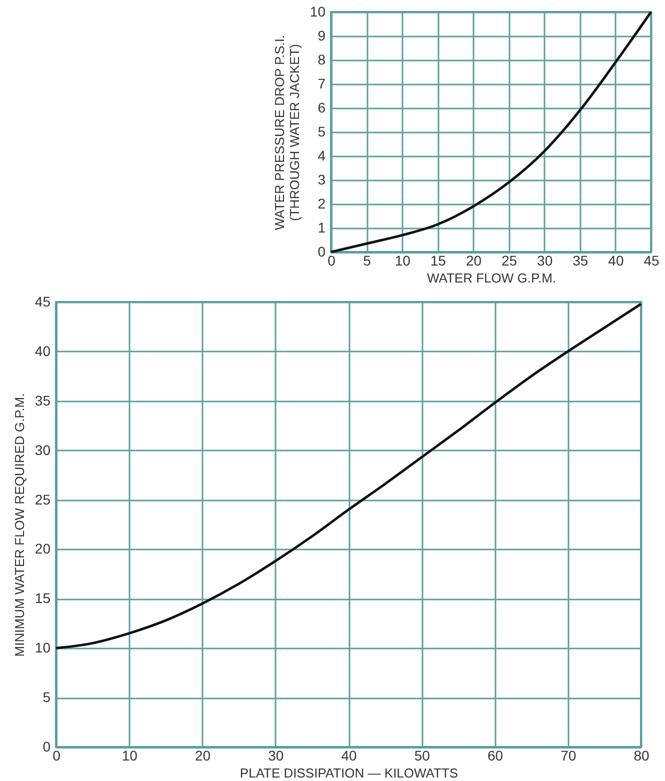  What do you see at coordinates (568, 756) in the screenshot?
I see `x-tick-label: 70` at bounding box center [568, 756].